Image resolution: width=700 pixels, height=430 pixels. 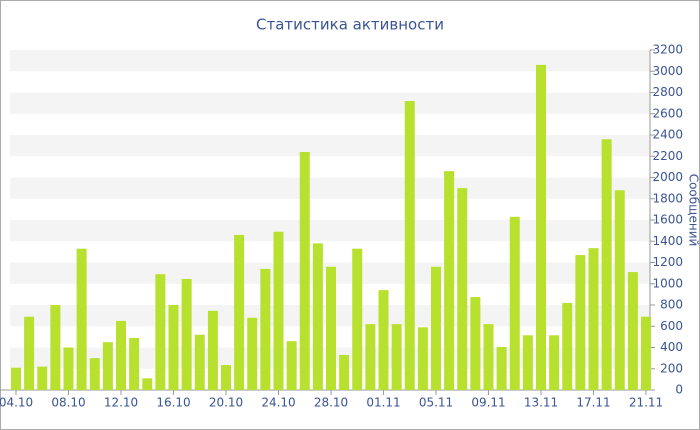 What do you see at coordinates (671, 326) in the screenshot?
I see `y-tick-label: 600` at bounding box center [671, 326].